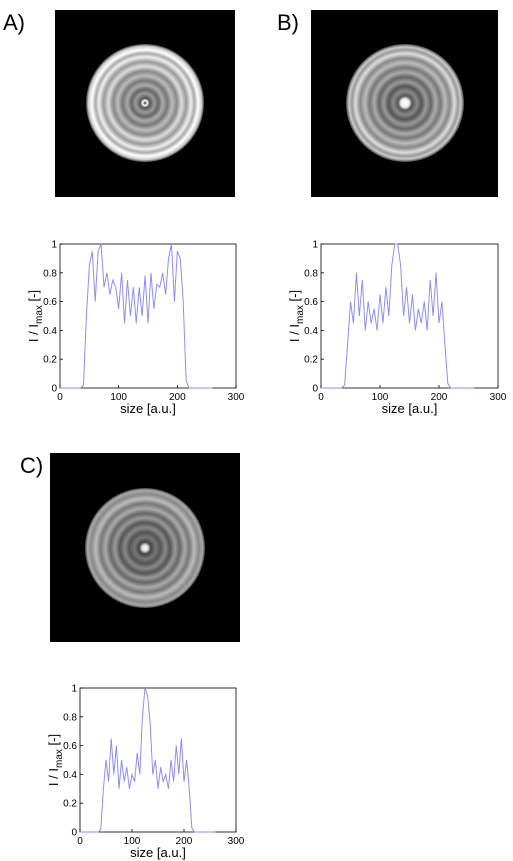  Describe the element at coordinates (31, 465) in the screenshot. I see `panel-label: C)` at that location.